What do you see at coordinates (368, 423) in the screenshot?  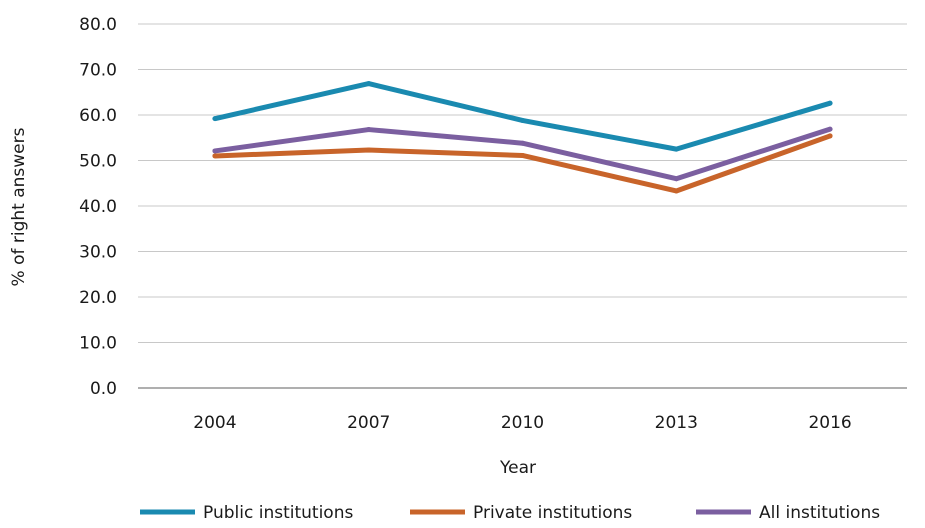 I see `x-tick-label: 2007` at bounding box center [368, 423].